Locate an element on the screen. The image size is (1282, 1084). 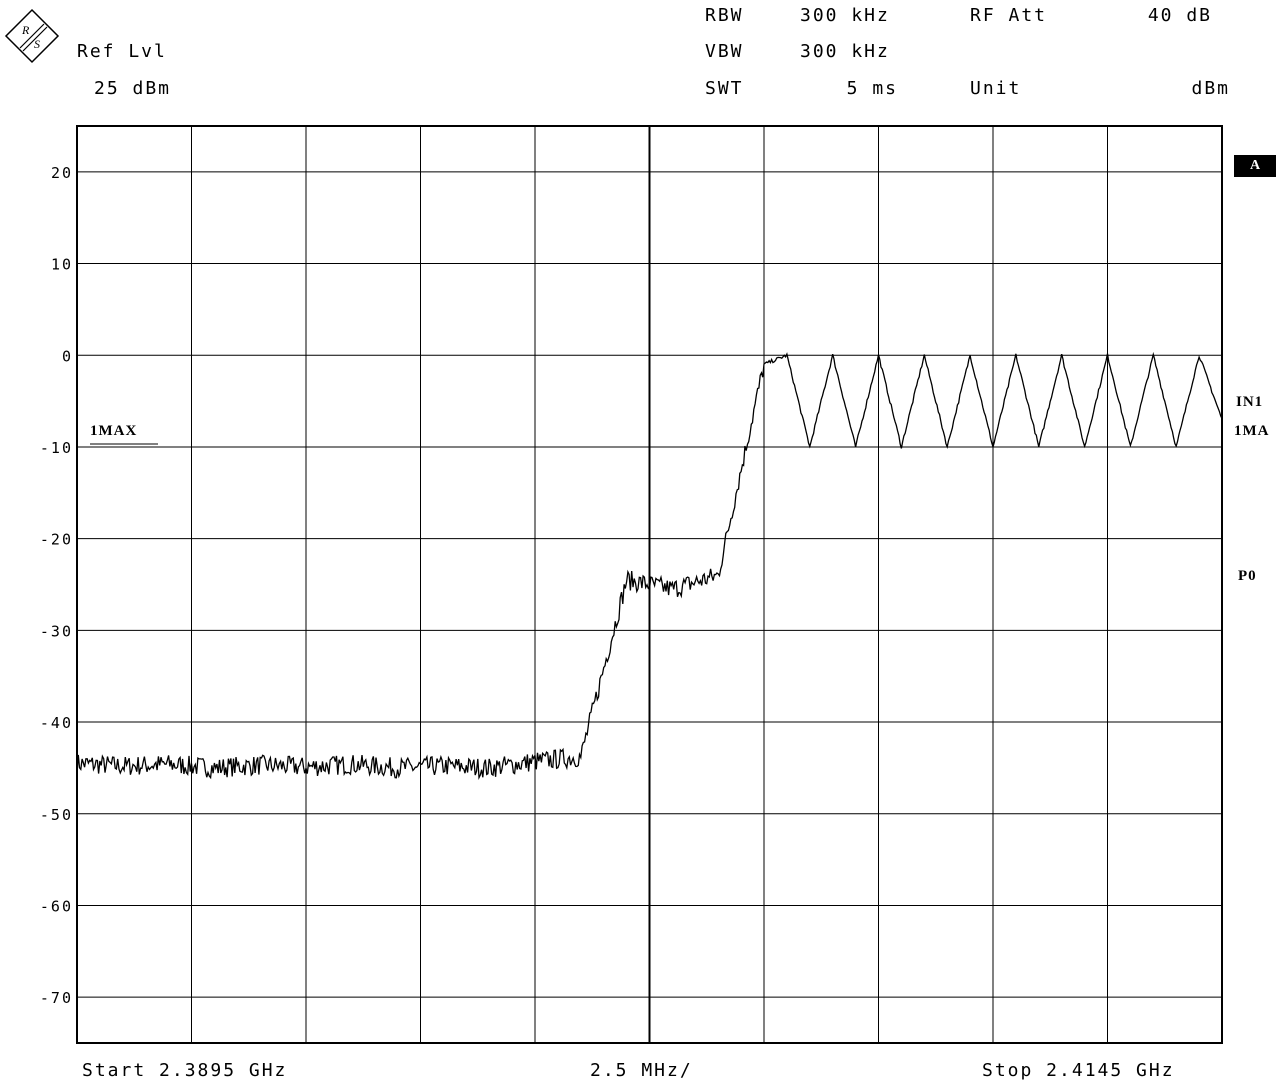
y-tick-label: -60 is located at coordinates (56, 906).